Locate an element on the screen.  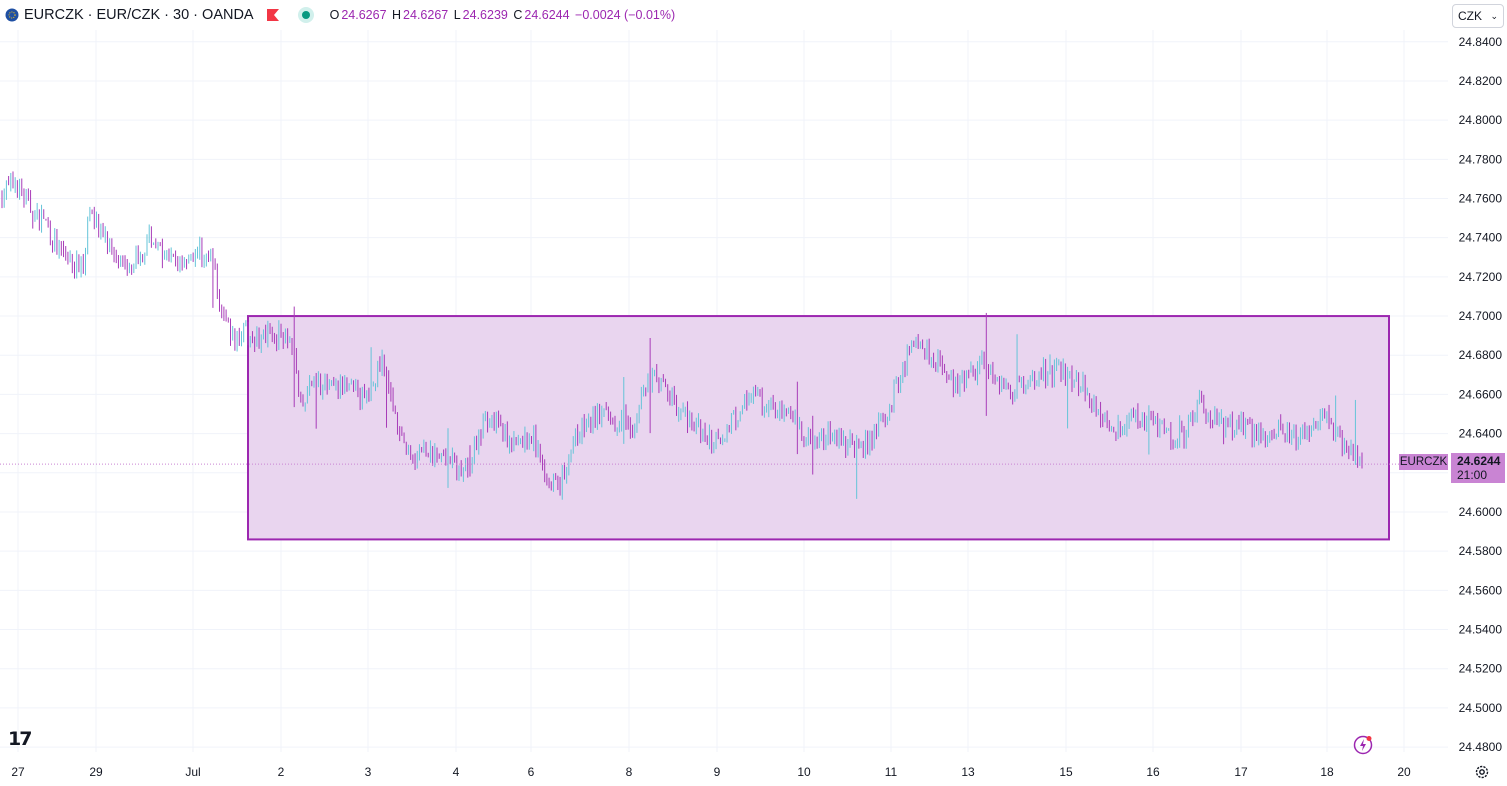
y-tick-label: 24.6400 is located at coordinates (1481, 434).